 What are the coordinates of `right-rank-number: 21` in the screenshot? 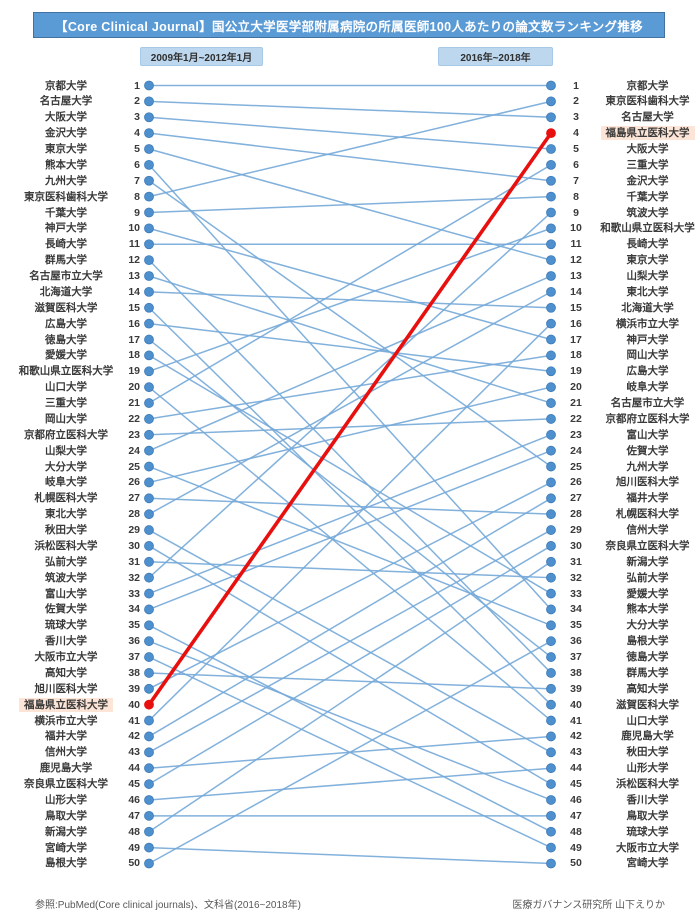 It's located at (576, 403).